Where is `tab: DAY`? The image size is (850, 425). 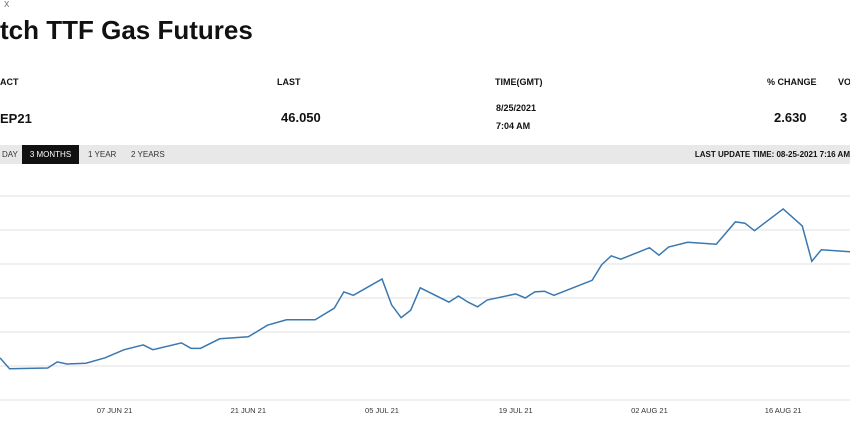
tab: DAY is located at coordinates (10, 154).